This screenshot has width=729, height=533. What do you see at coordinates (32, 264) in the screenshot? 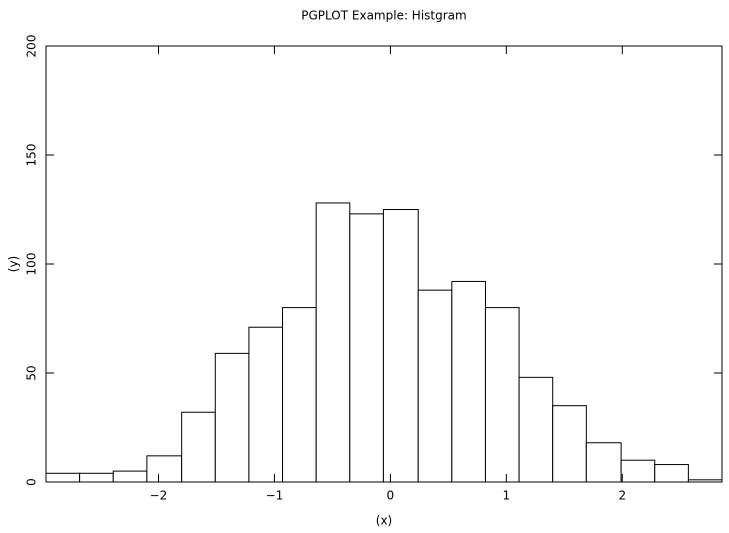
I see `y-tick-label: 100` at bounding box center [32, 264].